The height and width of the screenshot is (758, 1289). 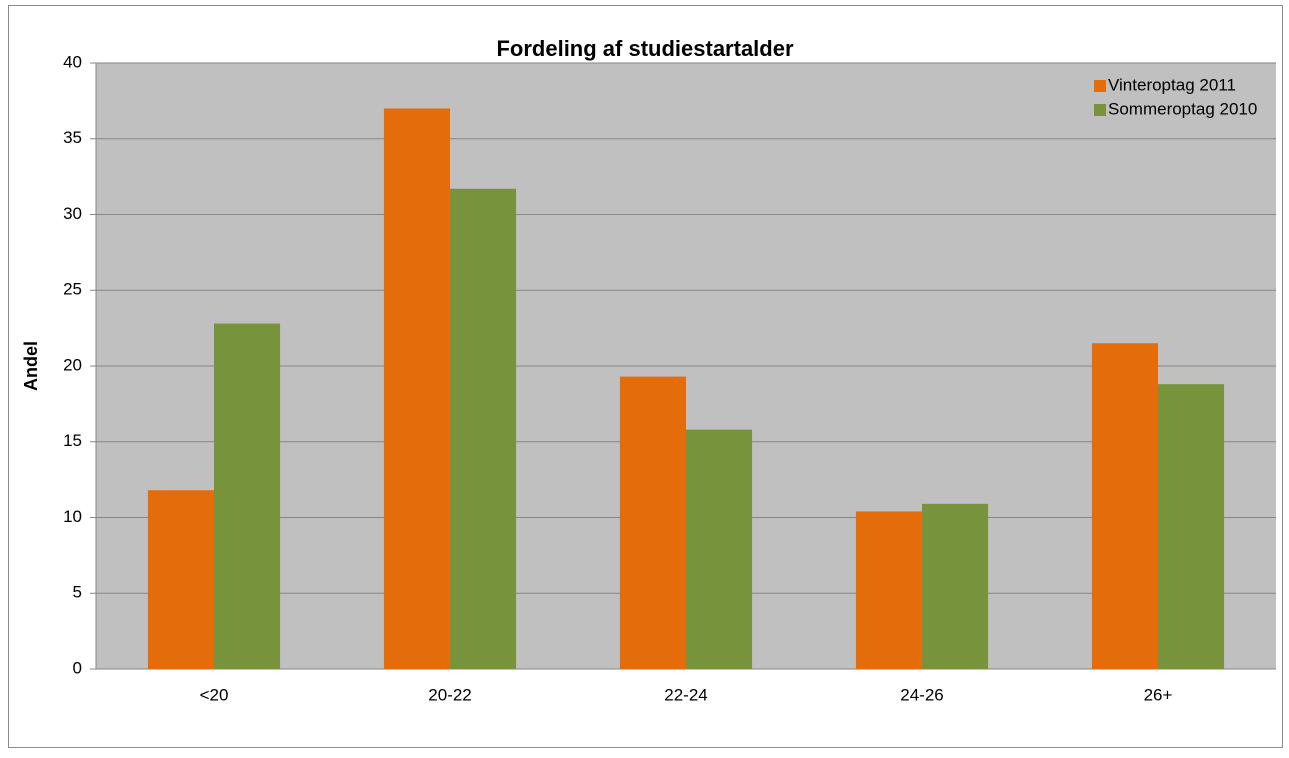 What do you see at coordinates (77, 592) in the screenshot?
I see `y-tick-label: 5` at bounding box center [77, 592].